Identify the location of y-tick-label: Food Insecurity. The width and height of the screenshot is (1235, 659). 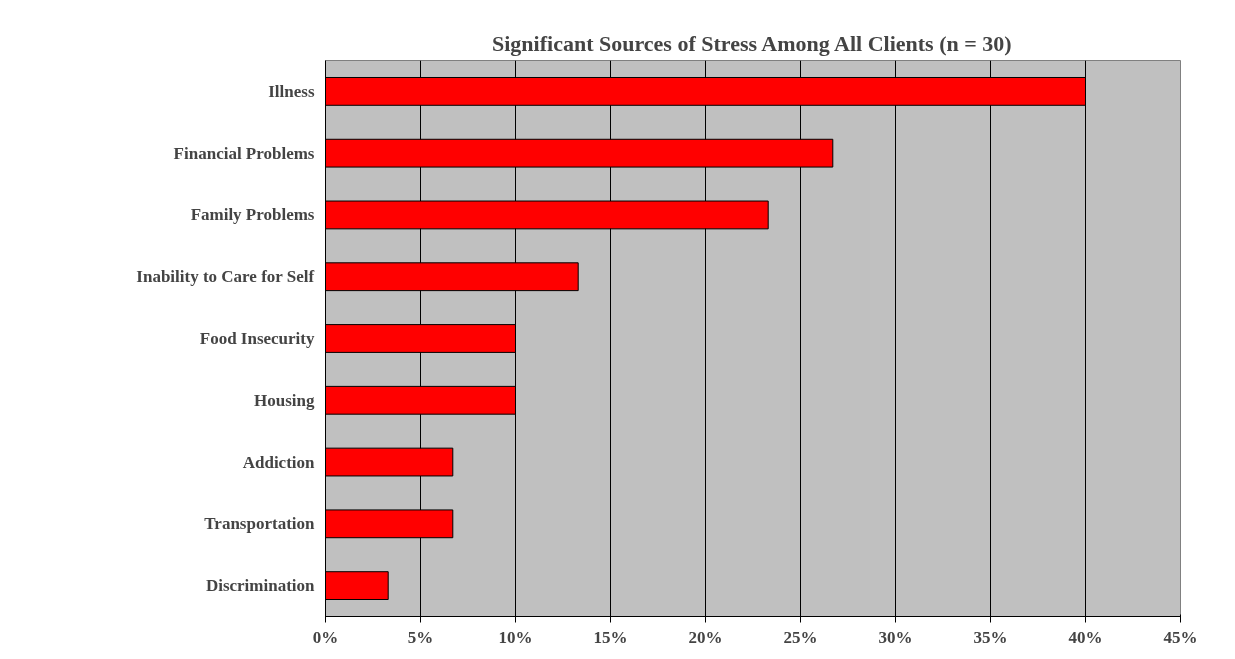
(257, 338).